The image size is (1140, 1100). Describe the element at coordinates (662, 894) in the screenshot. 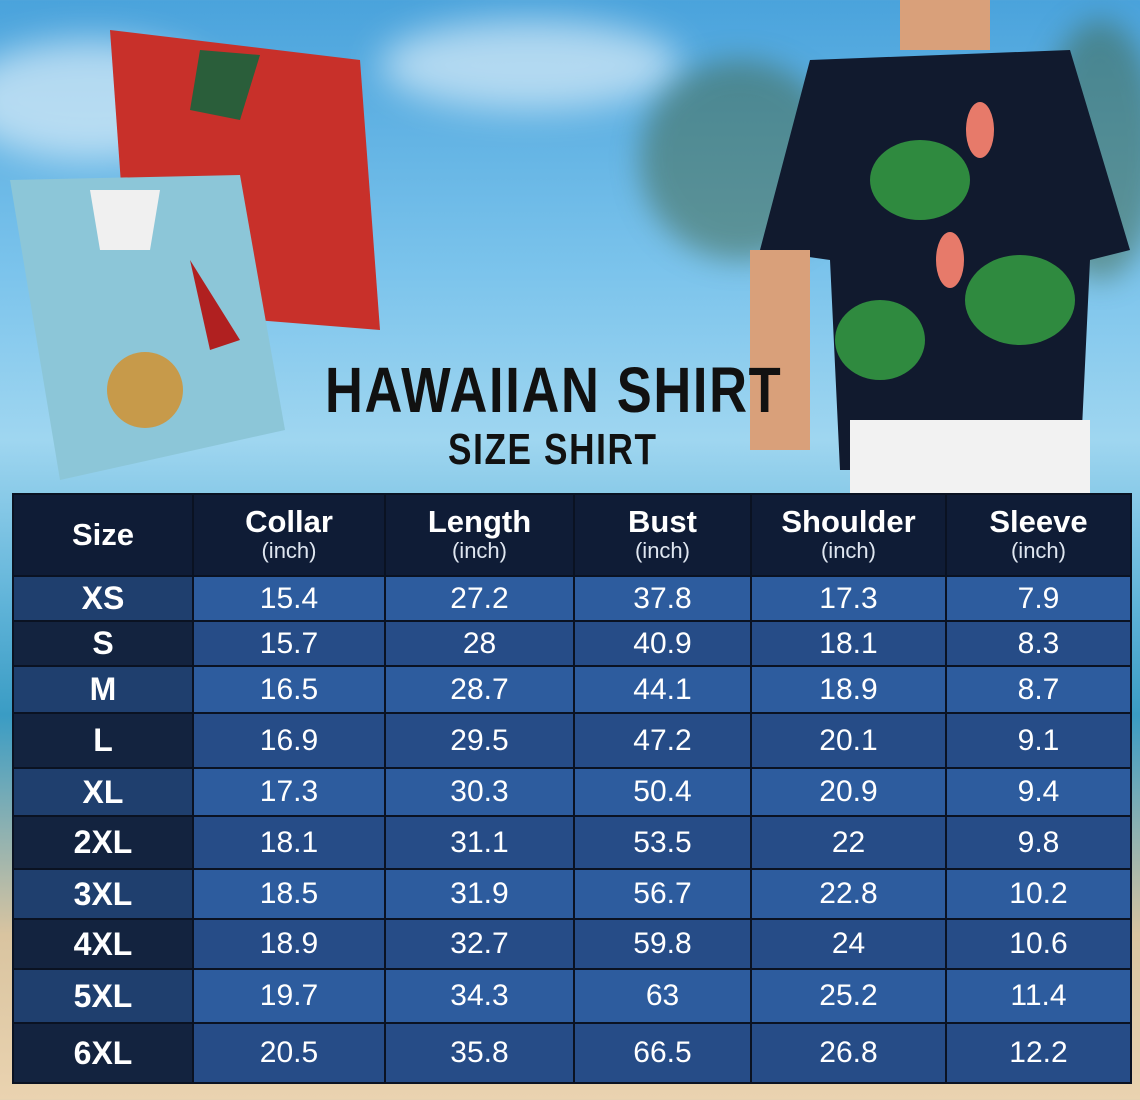

I see `measurement-cell: 56.7` at that location.